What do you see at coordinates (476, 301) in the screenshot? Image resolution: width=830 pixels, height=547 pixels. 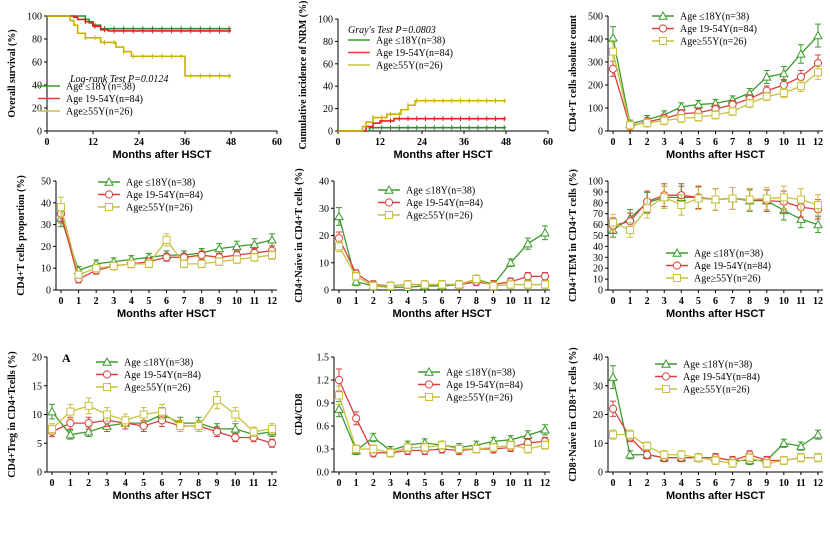 I see `x-tick-label: 8` at bounding box center [476, 301].